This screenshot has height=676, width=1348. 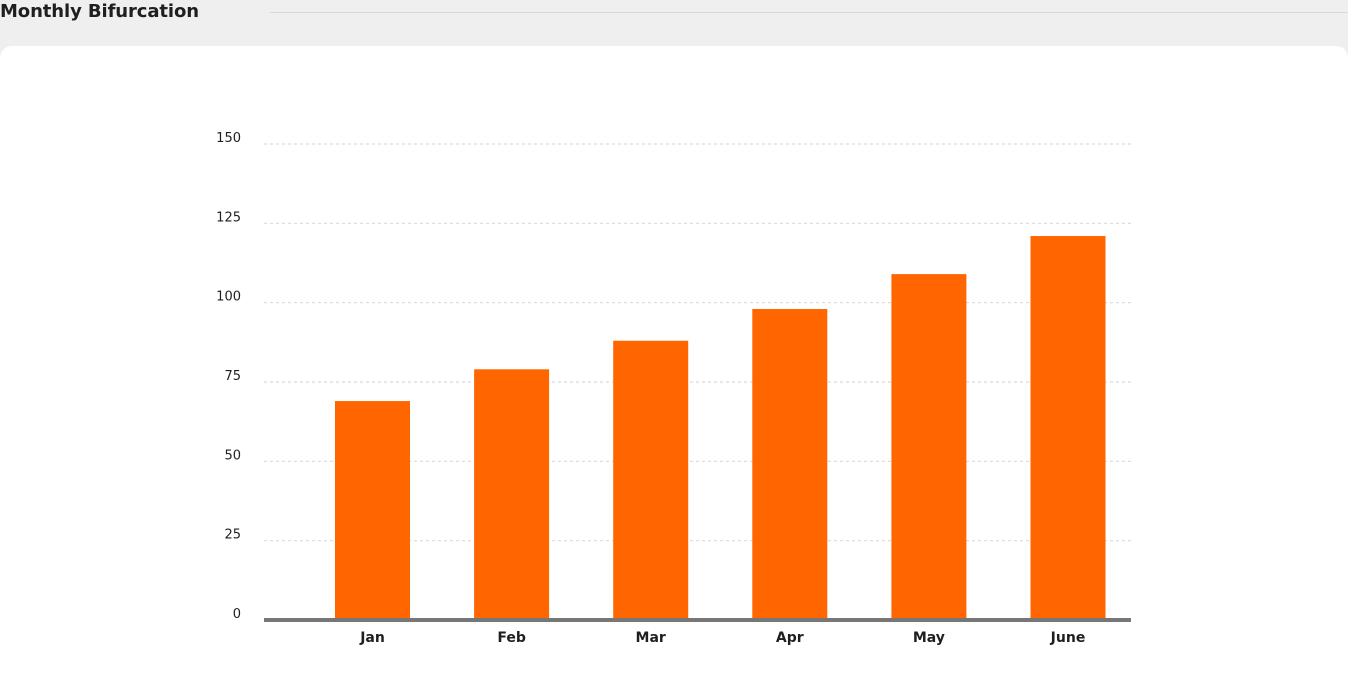 I want to click on bar-mar, so click(x=651, y=480).